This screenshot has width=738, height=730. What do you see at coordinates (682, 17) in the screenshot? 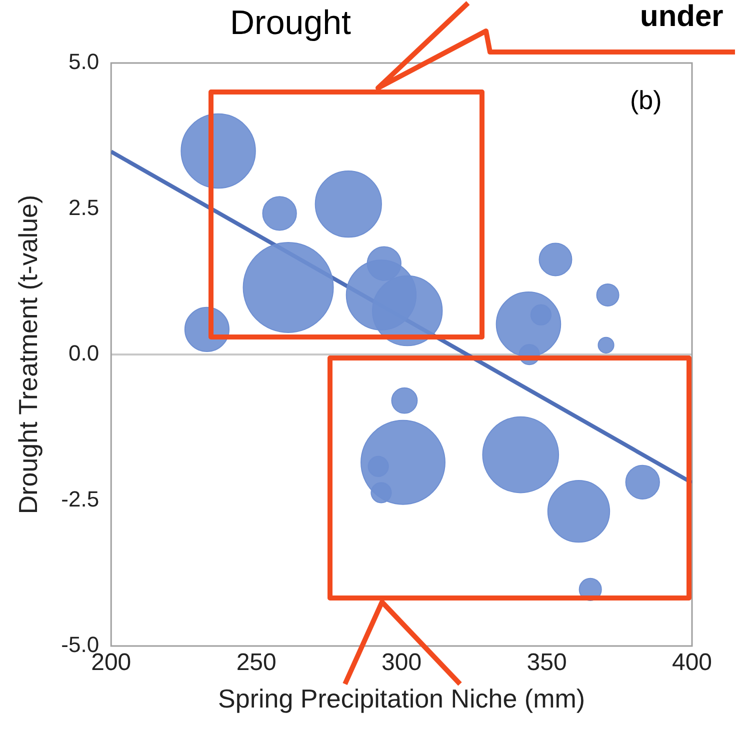
I see `text: under` at bounding box center [682, 17].